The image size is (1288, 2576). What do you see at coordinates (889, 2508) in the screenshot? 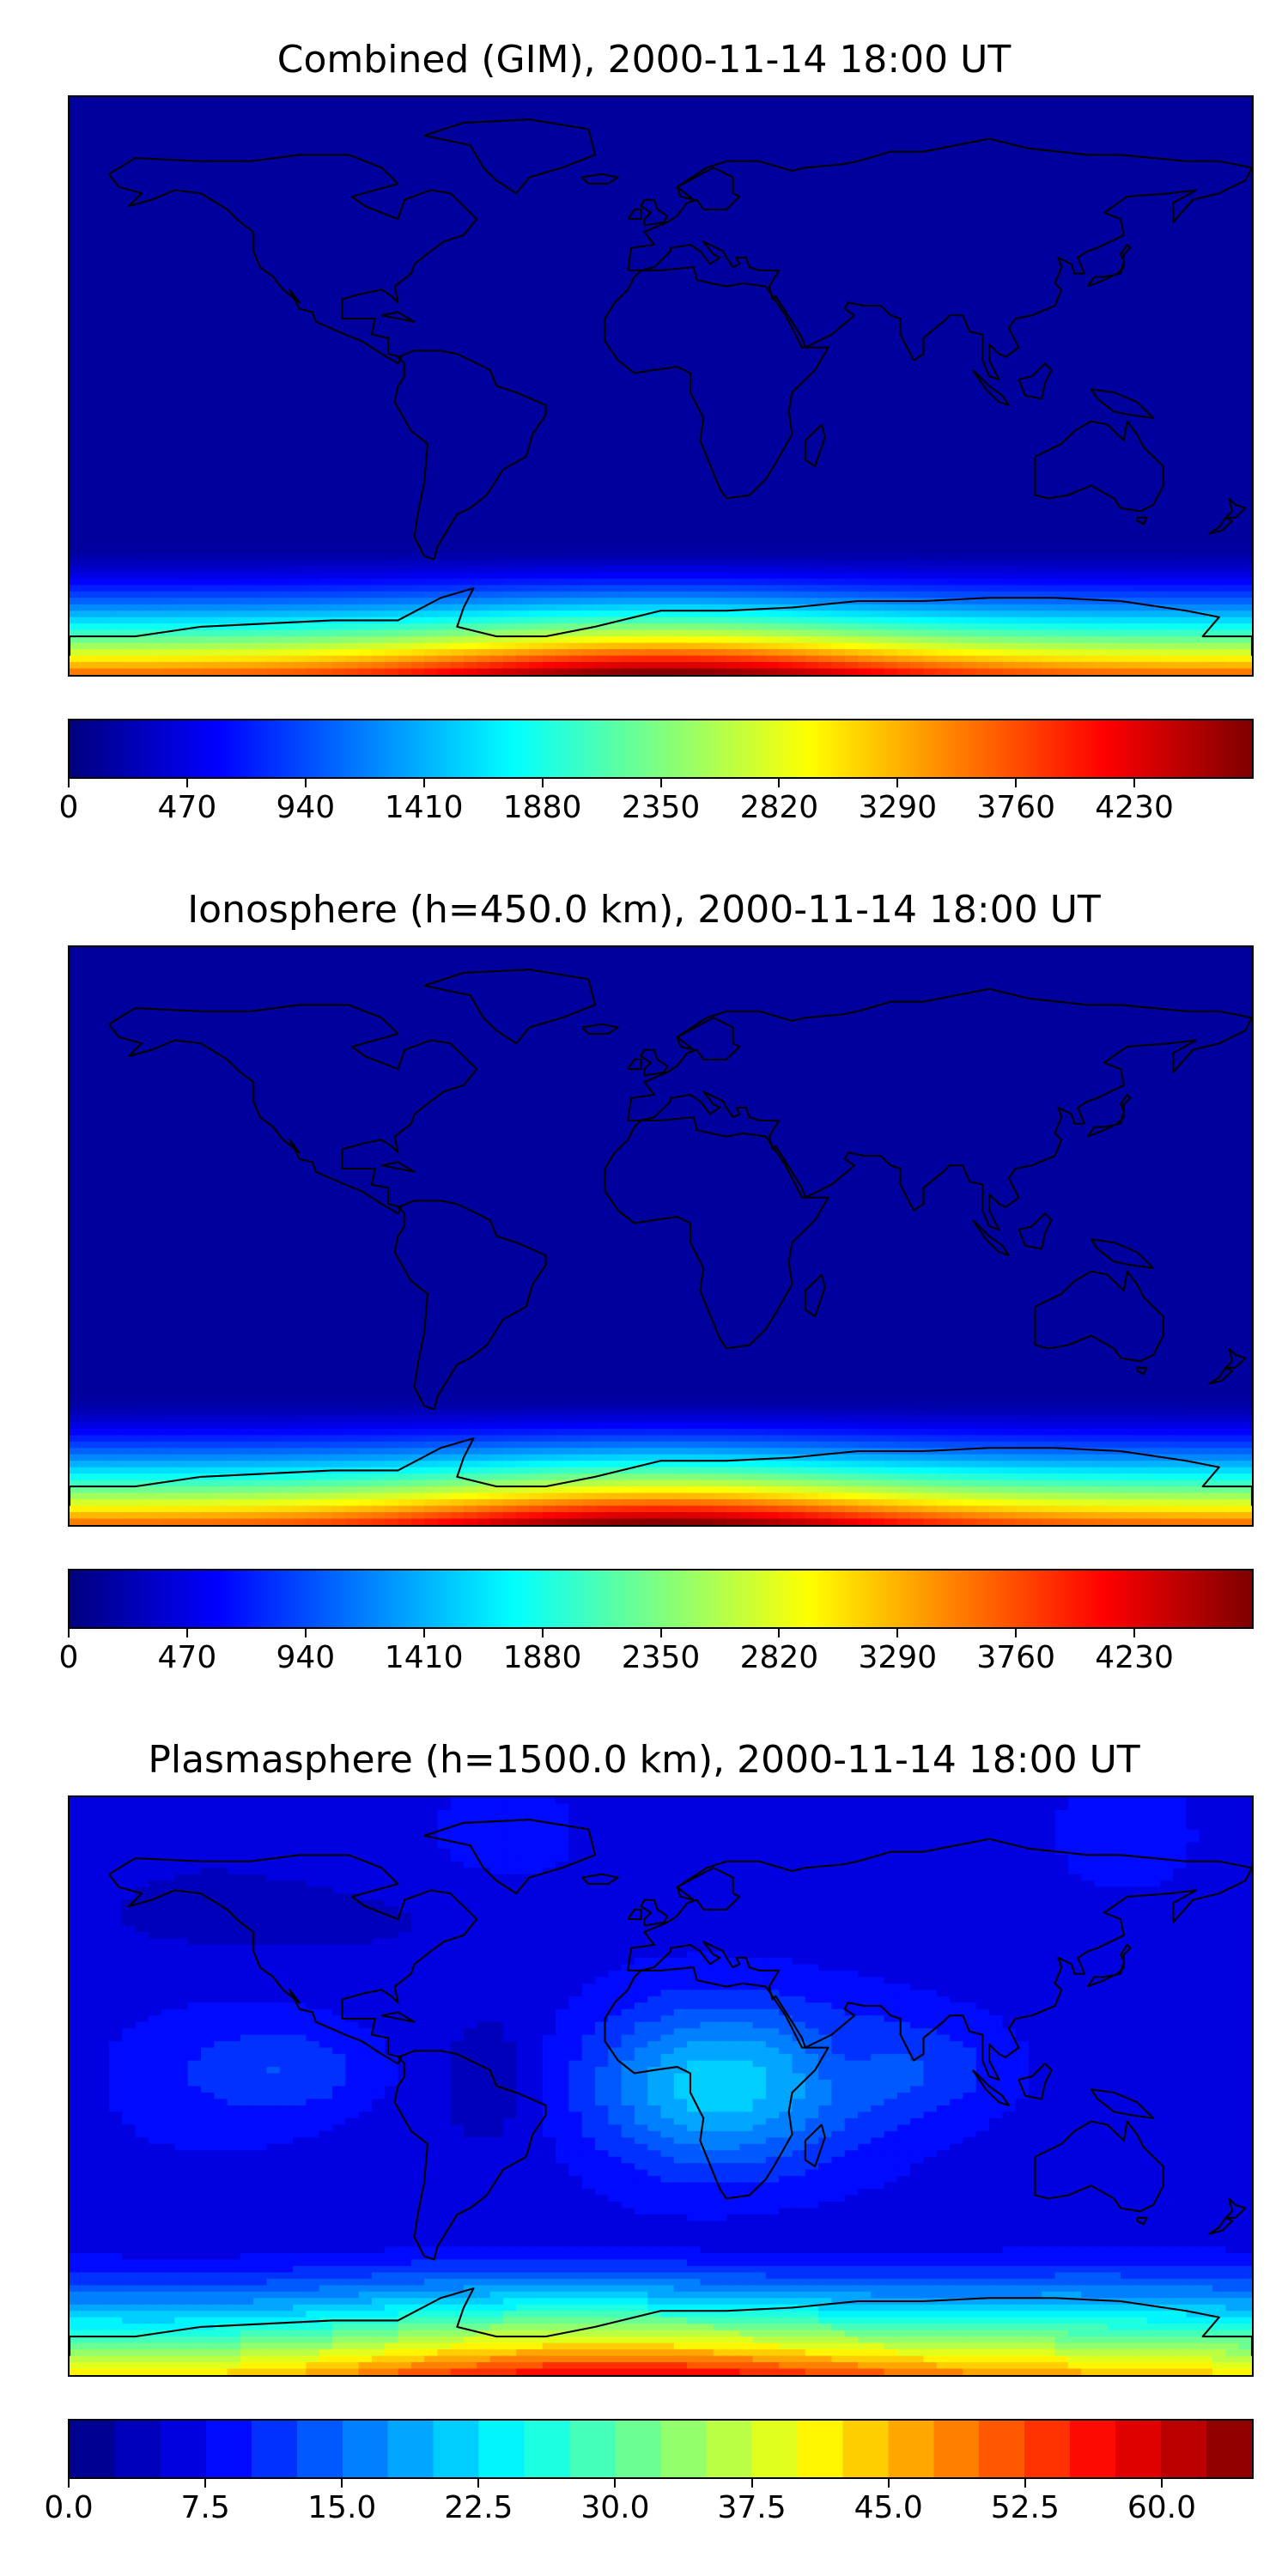
I see `colorbar-tick-label: 45.0` at bounding box center [889, 2508].